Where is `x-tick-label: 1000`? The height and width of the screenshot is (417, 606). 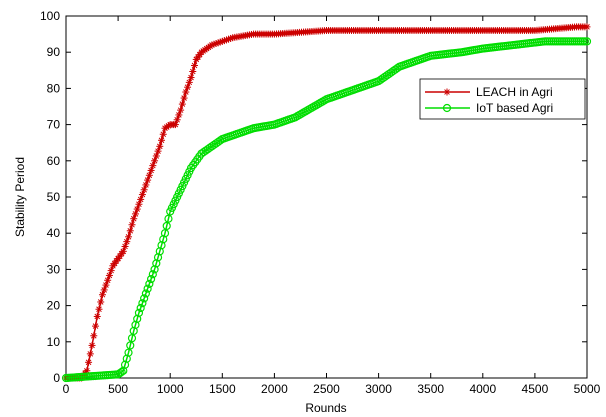 x-tick-label: 1000 is located at coordinates (170, 389).